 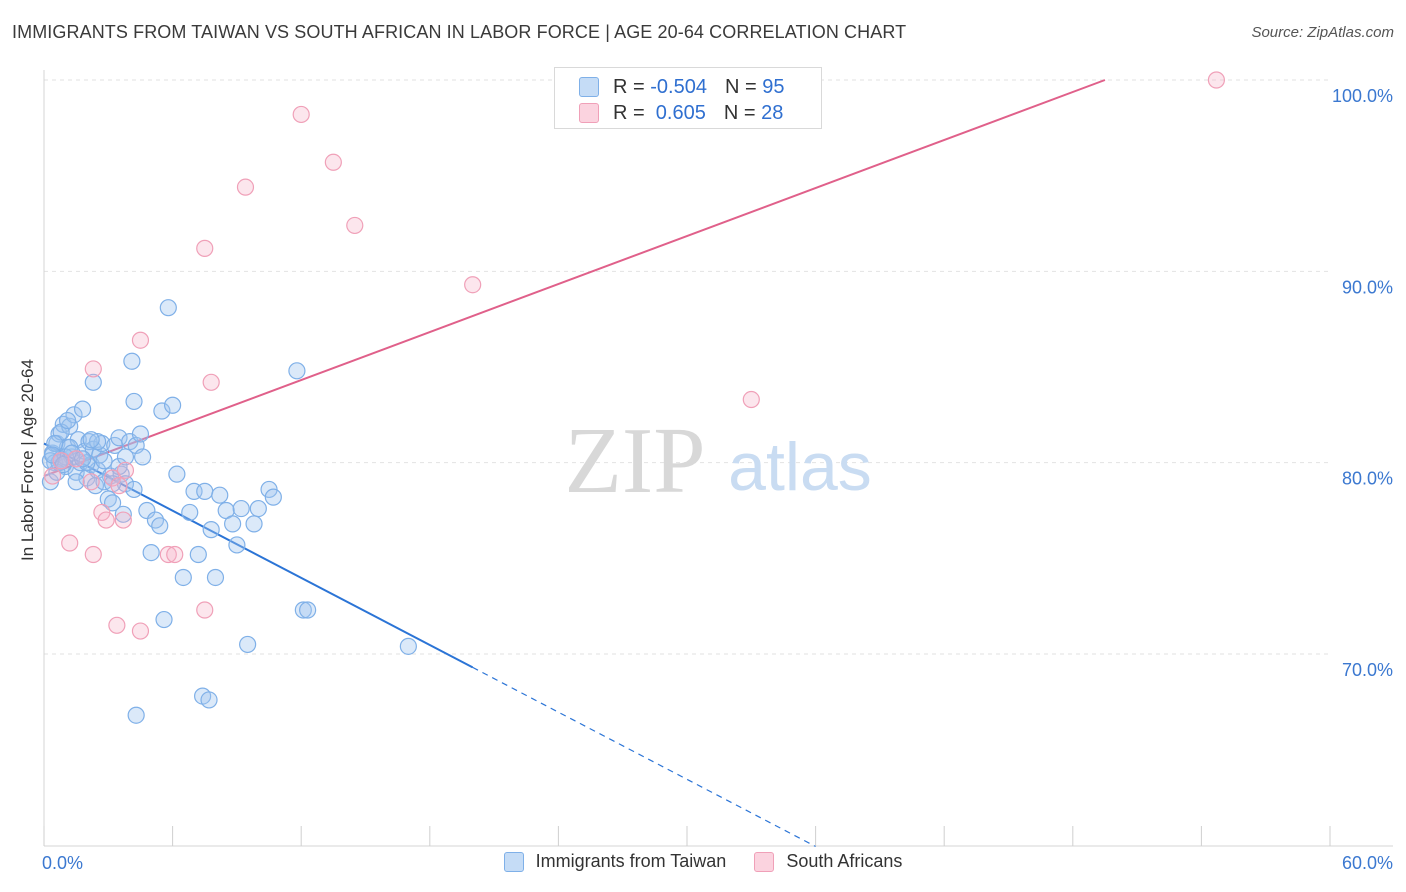 I want to click on source-label: Source: ZipAtlas.com, so click(x=1322, y=32).